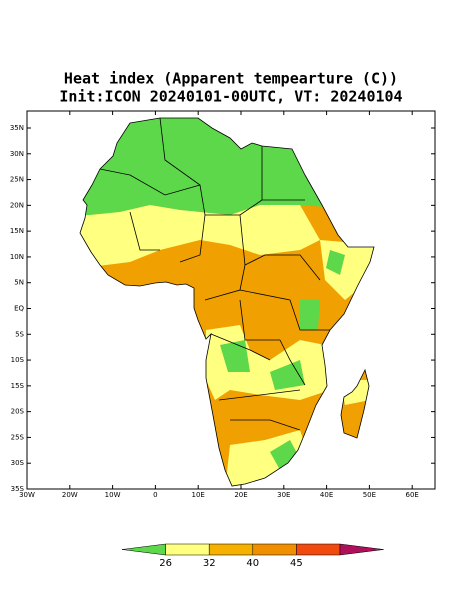 The width and height of the screenshot is (463, 604). Describe the element at coordinates (17, 257) in the screenshot. I see `lat-tick-label: 10N` at that location.